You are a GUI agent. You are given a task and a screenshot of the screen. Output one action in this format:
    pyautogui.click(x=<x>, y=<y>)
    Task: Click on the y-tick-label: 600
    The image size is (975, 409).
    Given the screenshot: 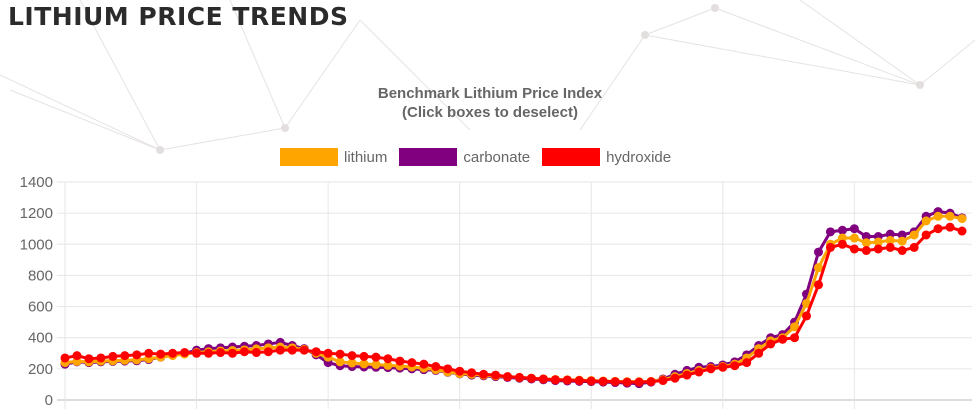 What is the action you would take?
    pyautogui.click(x=40, y=307)
    